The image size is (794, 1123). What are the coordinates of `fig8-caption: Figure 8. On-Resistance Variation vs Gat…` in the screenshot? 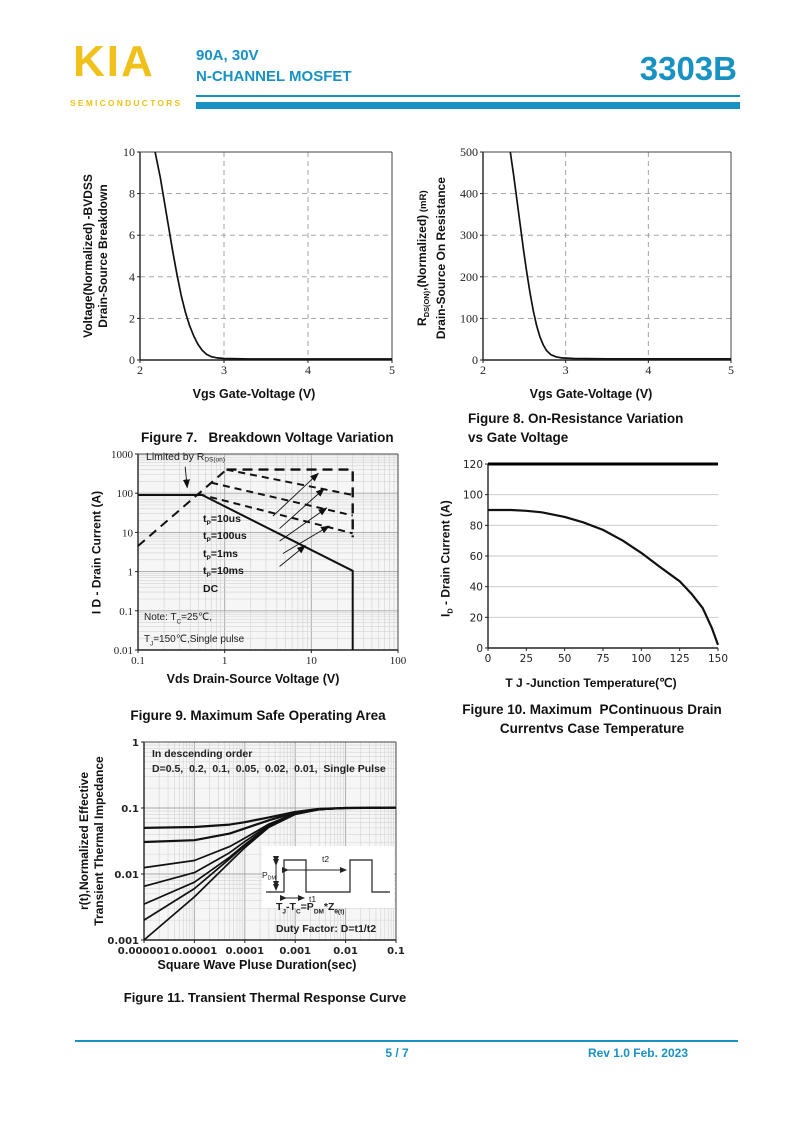 It's located at (576, 428).